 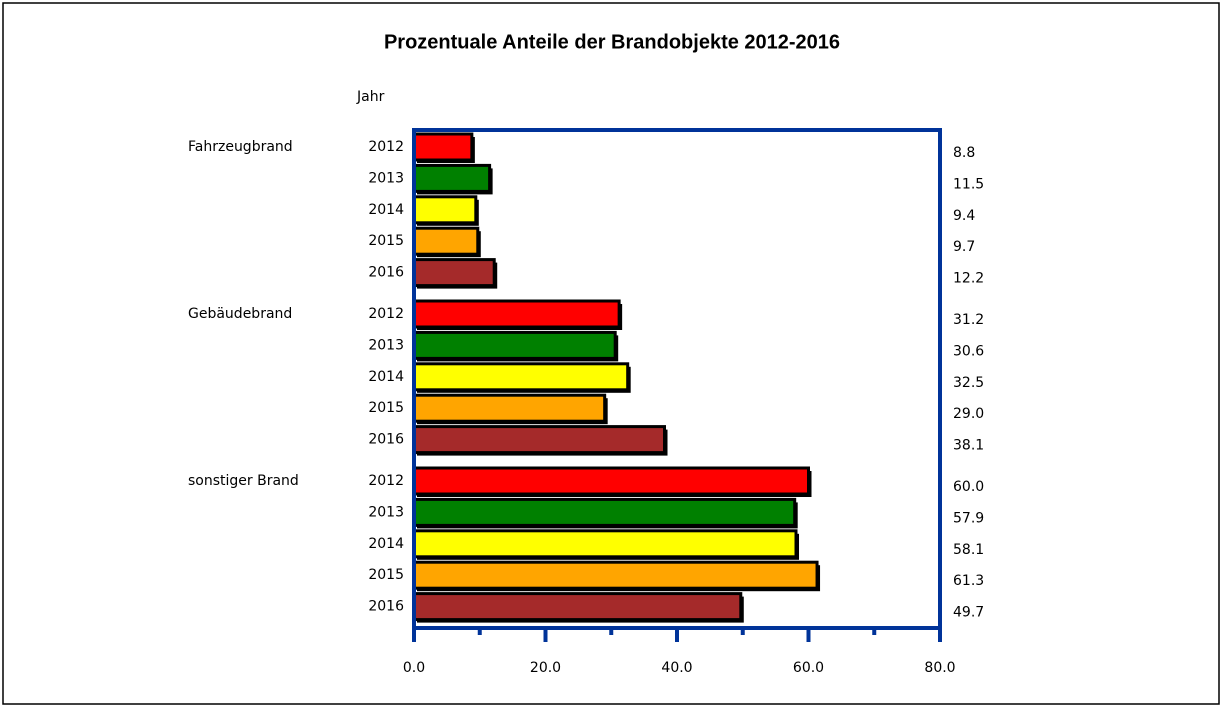 What do you see at coordinates (968, 351) in the screenshot?
I see `value-label: 30.6` at bounding box center [968, 351].